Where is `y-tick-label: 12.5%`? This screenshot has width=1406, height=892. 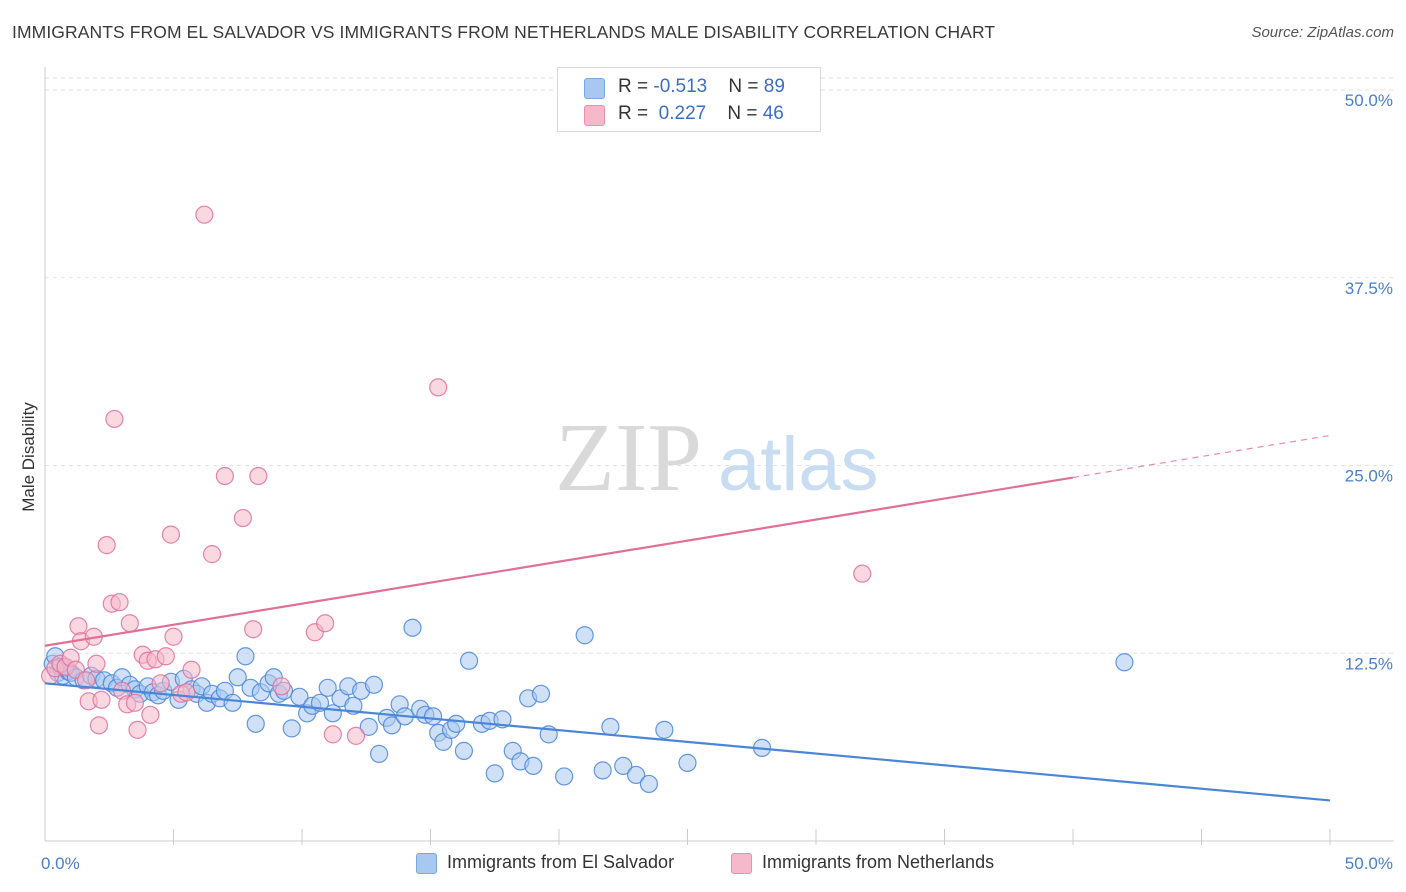
y-tick-label: 12.5% is located at coordinates (1369, 663).